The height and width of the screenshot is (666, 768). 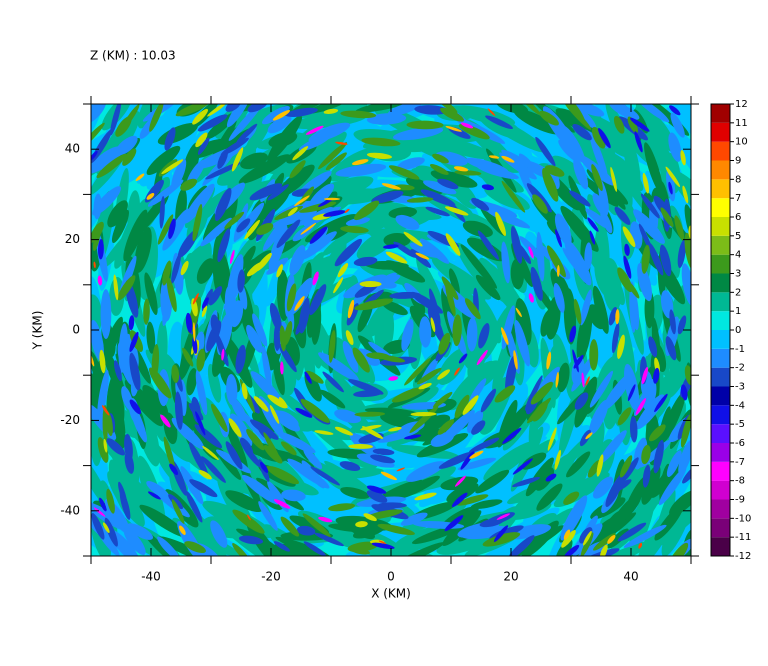 What do you see at coordinates (391, 577) in the screenshot?
I see `x-tick-label: 0` at bounding box center [391, 577].